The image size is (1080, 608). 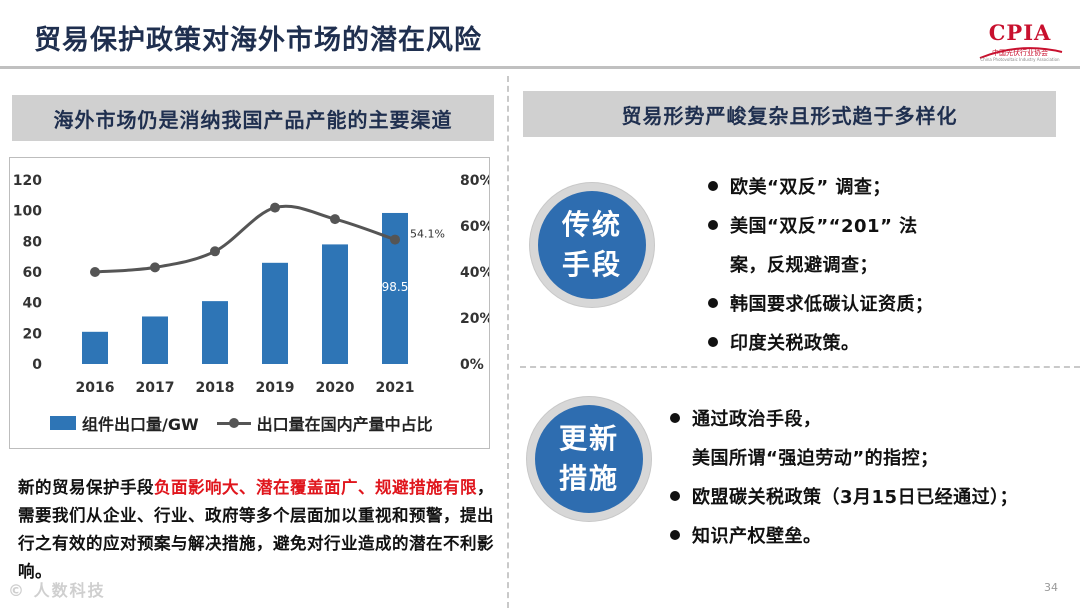 What do you see at coordinates (592, 245) in the screenshot?
I see `traditional-means-badge: 传统 手段` at bounding box center [592, 245].